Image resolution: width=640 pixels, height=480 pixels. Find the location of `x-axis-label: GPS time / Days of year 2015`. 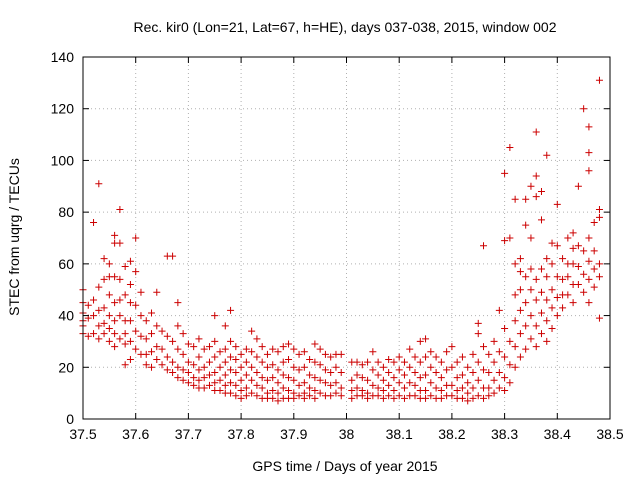

x-axis-label: GPS time / Days of year 2015 is located at coordinates (344, 466).